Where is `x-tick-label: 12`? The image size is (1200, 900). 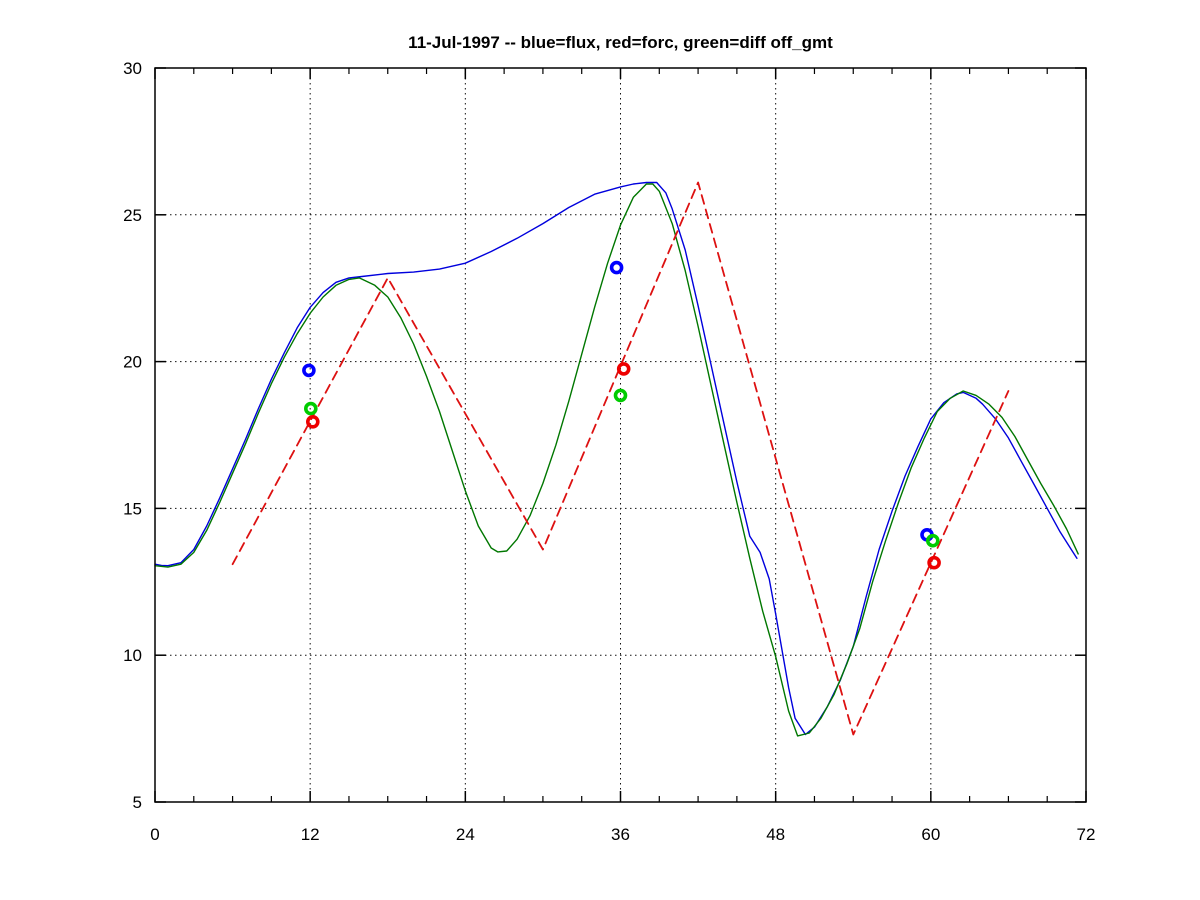 x-tick-label: 12 is located at coordinates (310, 834).